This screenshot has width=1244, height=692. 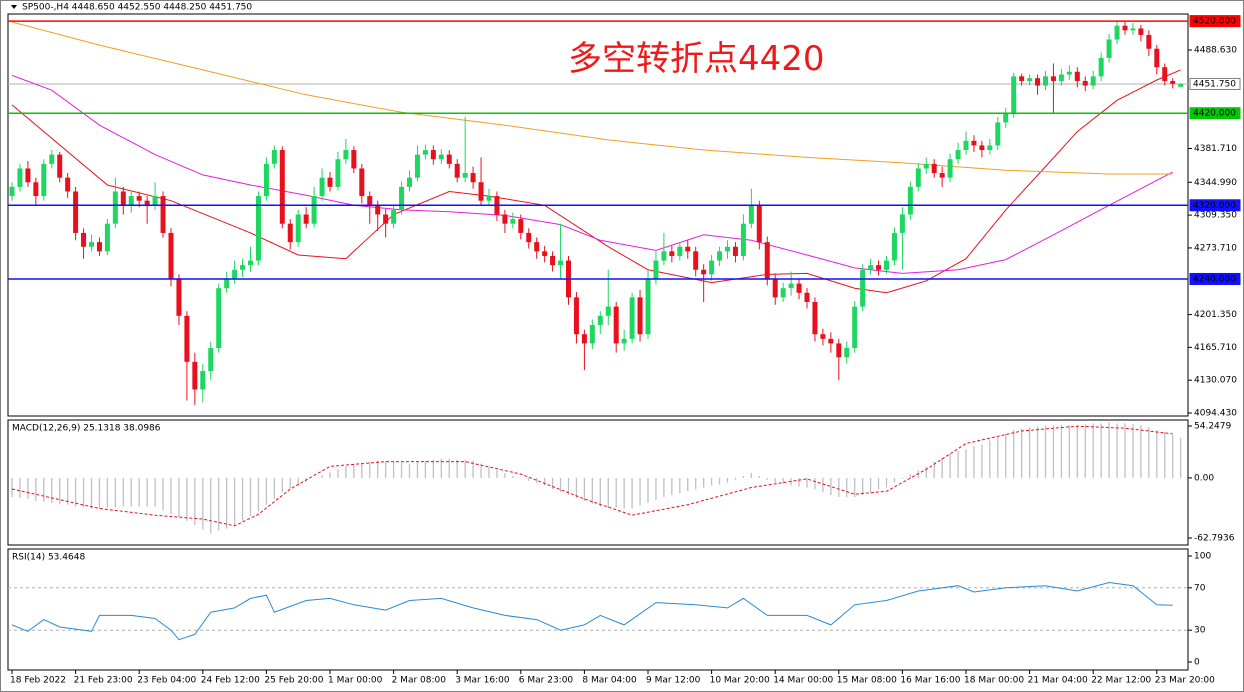 I want to click on y-tick-label: 4381.710, so click(x=1215, y=149).